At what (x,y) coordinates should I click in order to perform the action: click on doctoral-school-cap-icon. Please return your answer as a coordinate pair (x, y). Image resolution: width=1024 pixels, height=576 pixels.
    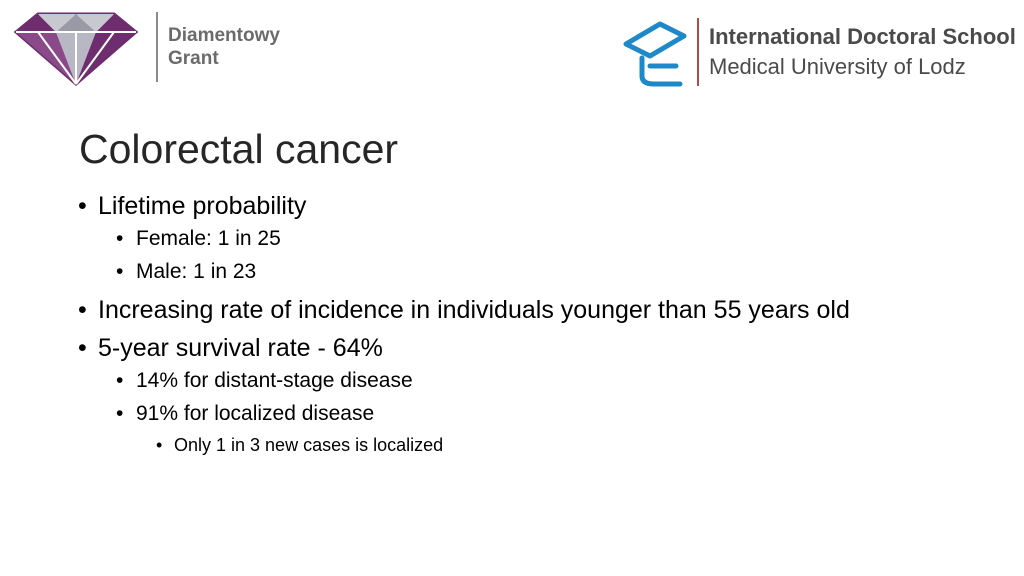
    Looking at the image, I should click on (655, 54).